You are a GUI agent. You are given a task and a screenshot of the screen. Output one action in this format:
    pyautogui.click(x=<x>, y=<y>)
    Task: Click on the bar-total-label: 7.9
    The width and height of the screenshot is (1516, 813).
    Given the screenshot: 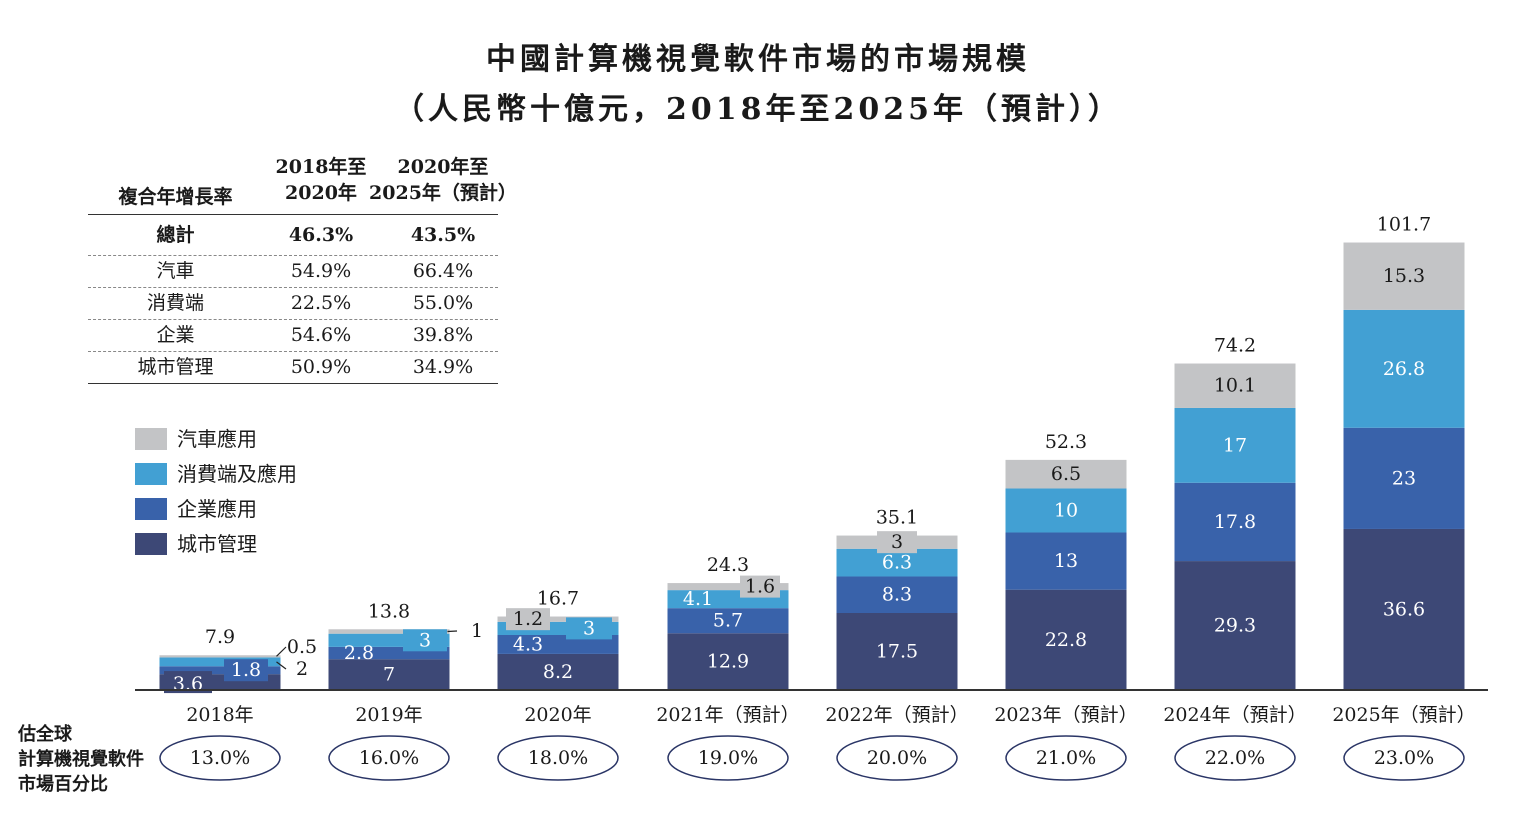 What is the action you would take?
    pyautogui.click(x=220, y=637)
    